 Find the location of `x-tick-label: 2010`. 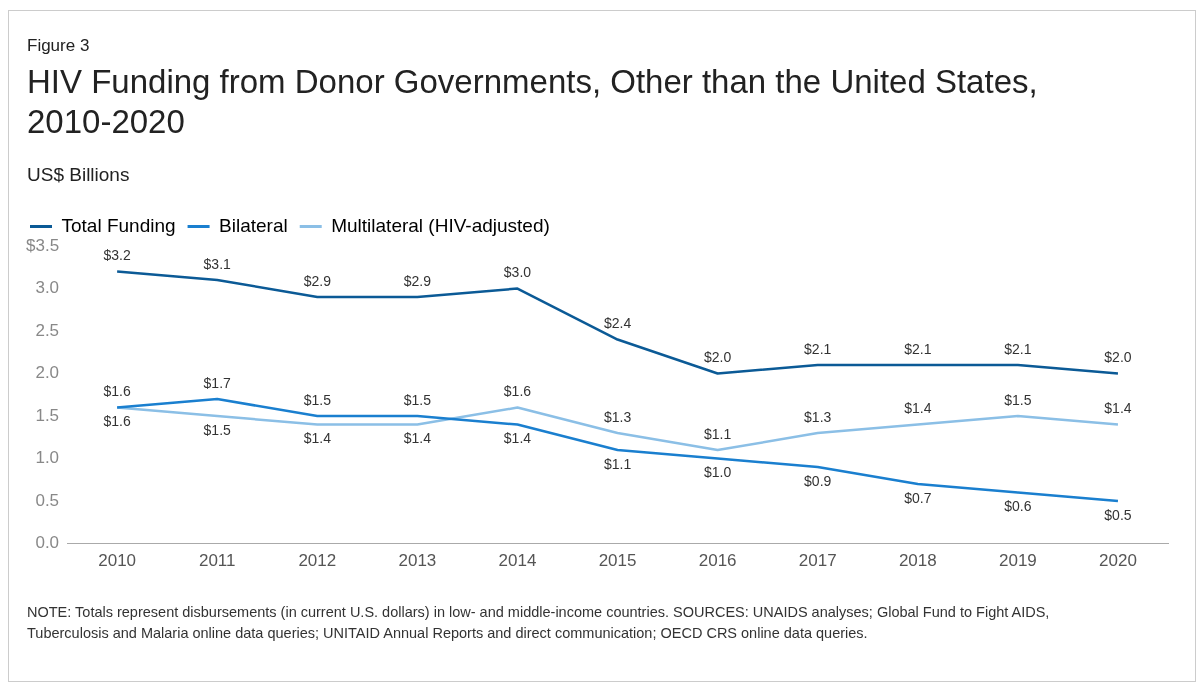

x-tick-label: 2010 is located at coordinates (117, 561).